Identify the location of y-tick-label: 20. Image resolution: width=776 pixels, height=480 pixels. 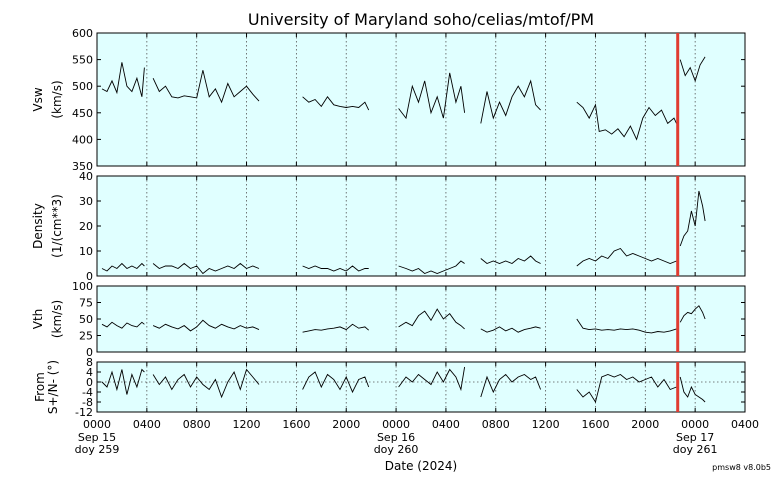
(86, 226).